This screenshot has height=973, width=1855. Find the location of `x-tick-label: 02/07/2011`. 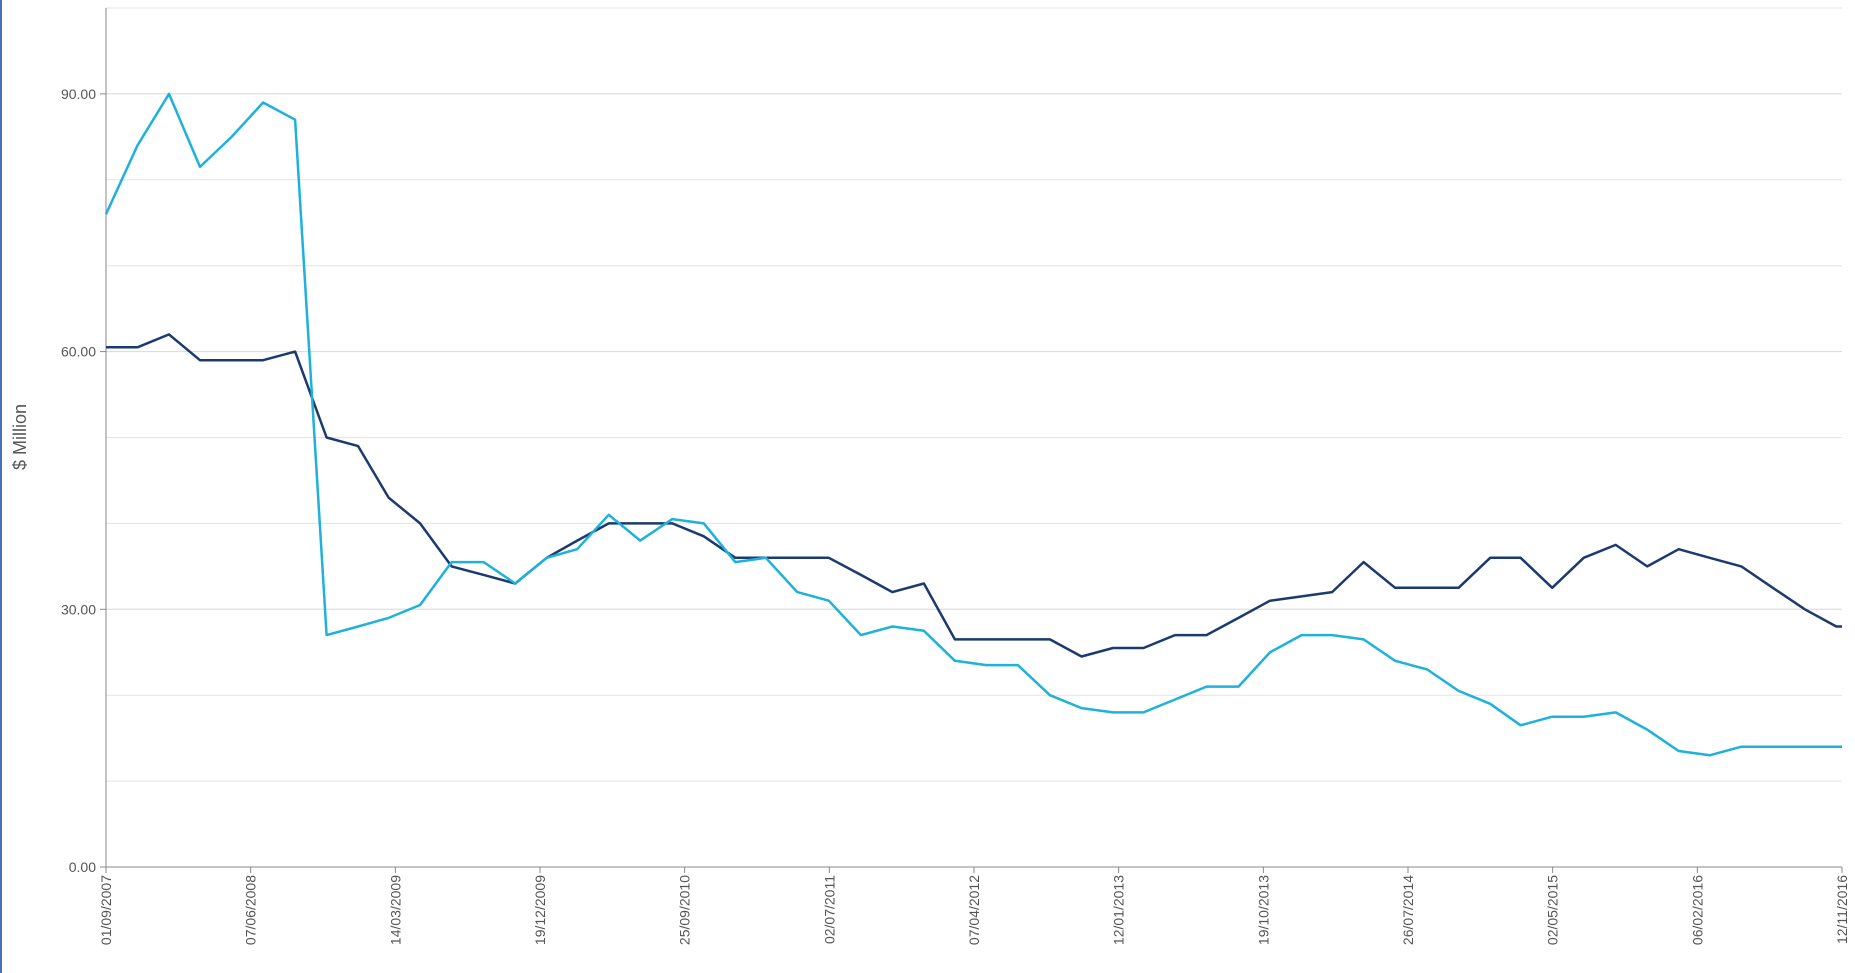

x-tick-label: 02/07/2011 is located at coordinates (829, 909).